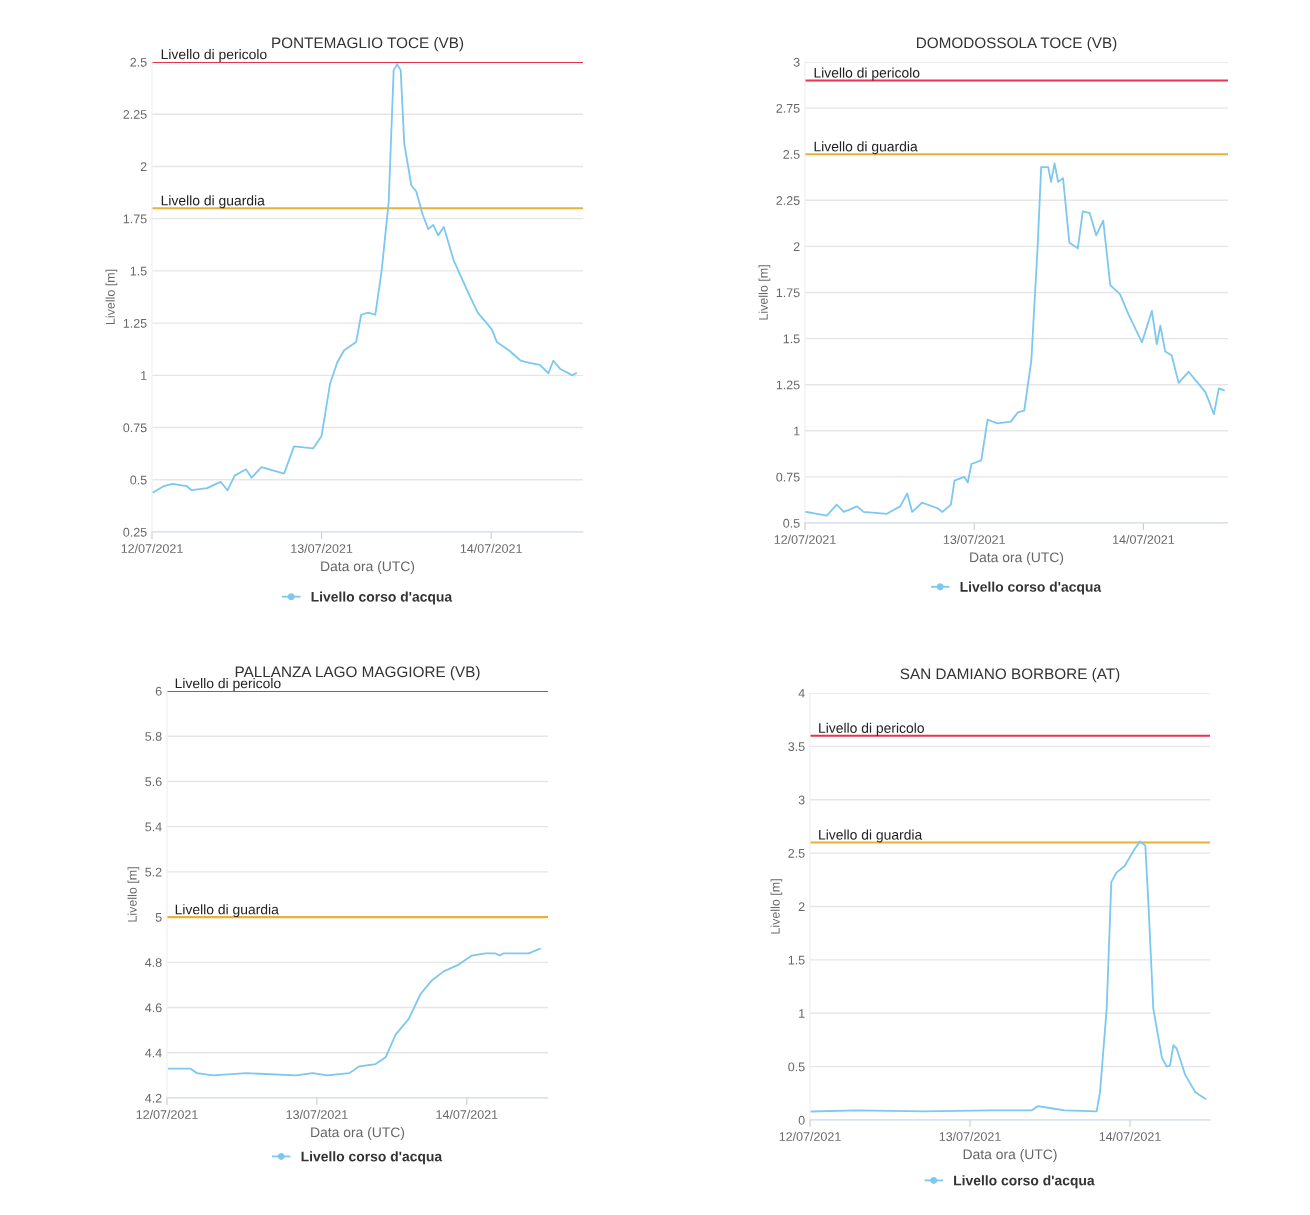 This screenshot has height=1215, width=1310. Describe the element at coordinates (153, 872) in the screenshot. I see `y-tick-label: 5.2` at that location.